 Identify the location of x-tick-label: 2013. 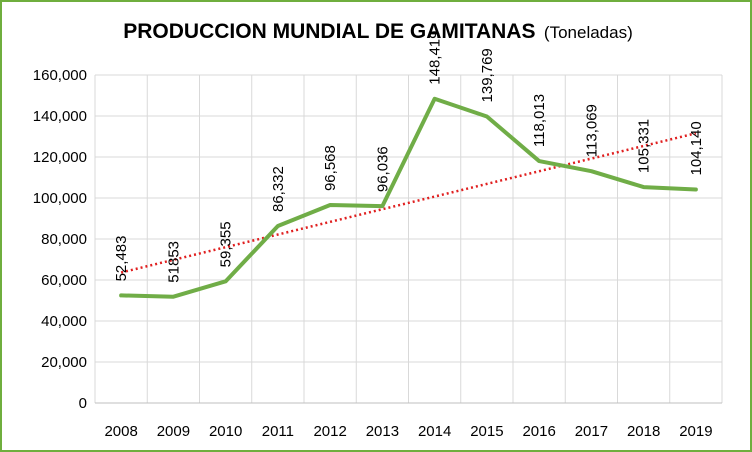
(382, 431).